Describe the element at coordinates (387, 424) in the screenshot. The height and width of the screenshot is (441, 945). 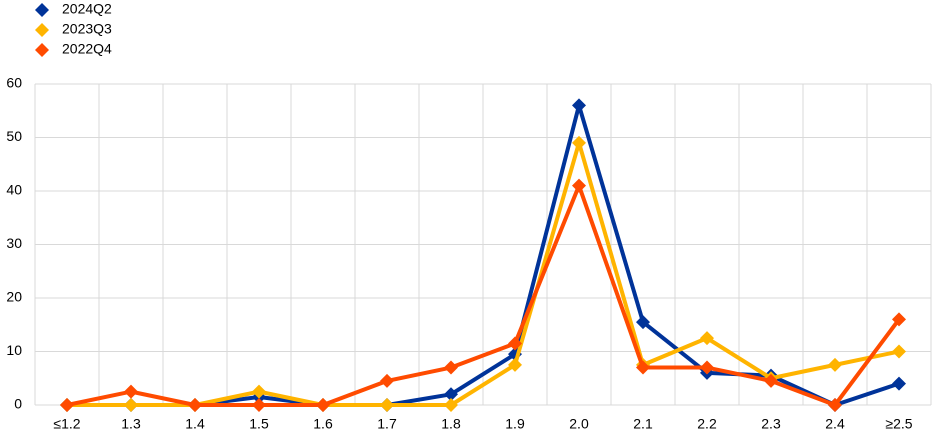
I see `x-tick-label: 1.7` at that location.